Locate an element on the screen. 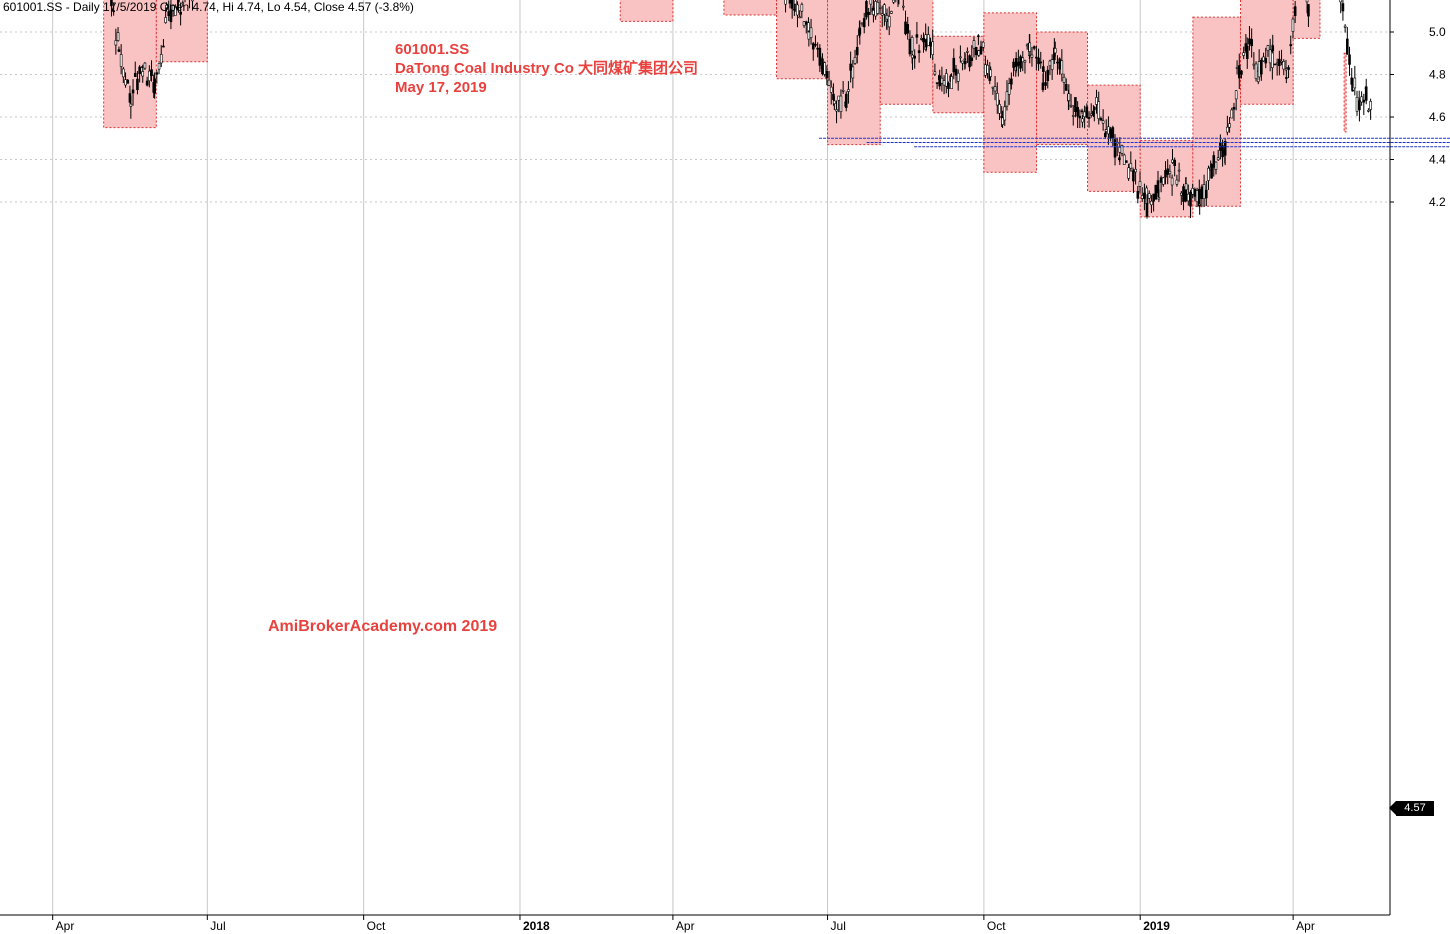 The image size is (1450, 934). x-tick-label: Oct is located at coordinates (996, 926).